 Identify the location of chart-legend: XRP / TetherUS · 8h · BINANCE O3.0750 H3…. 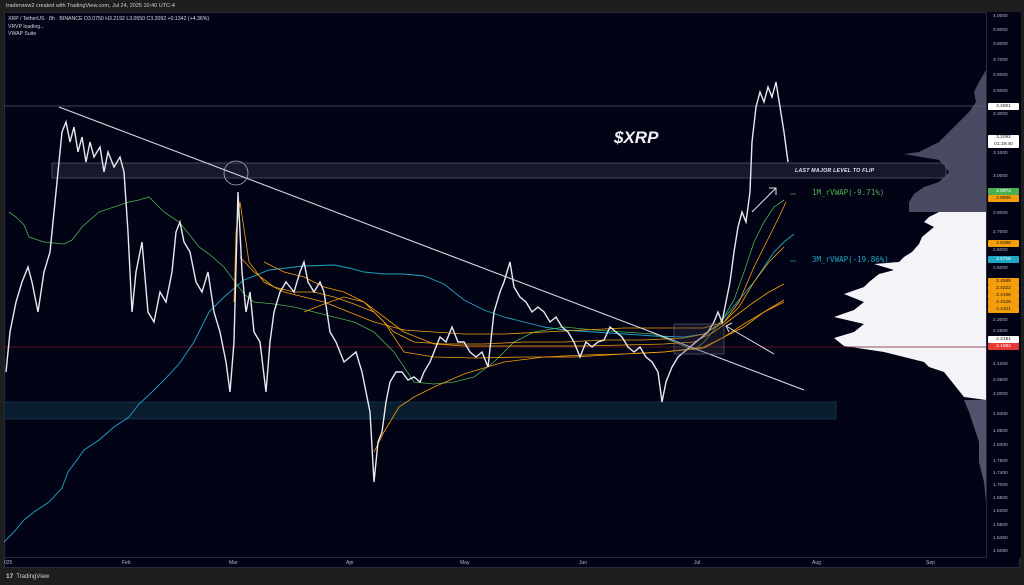
(108, 27).